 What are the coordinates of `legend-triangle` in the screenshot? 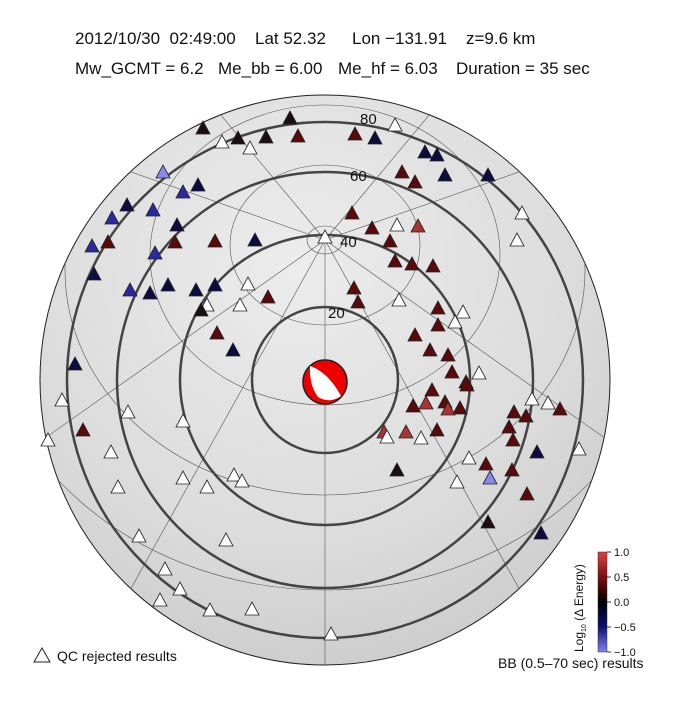 It's located at (42, 654).